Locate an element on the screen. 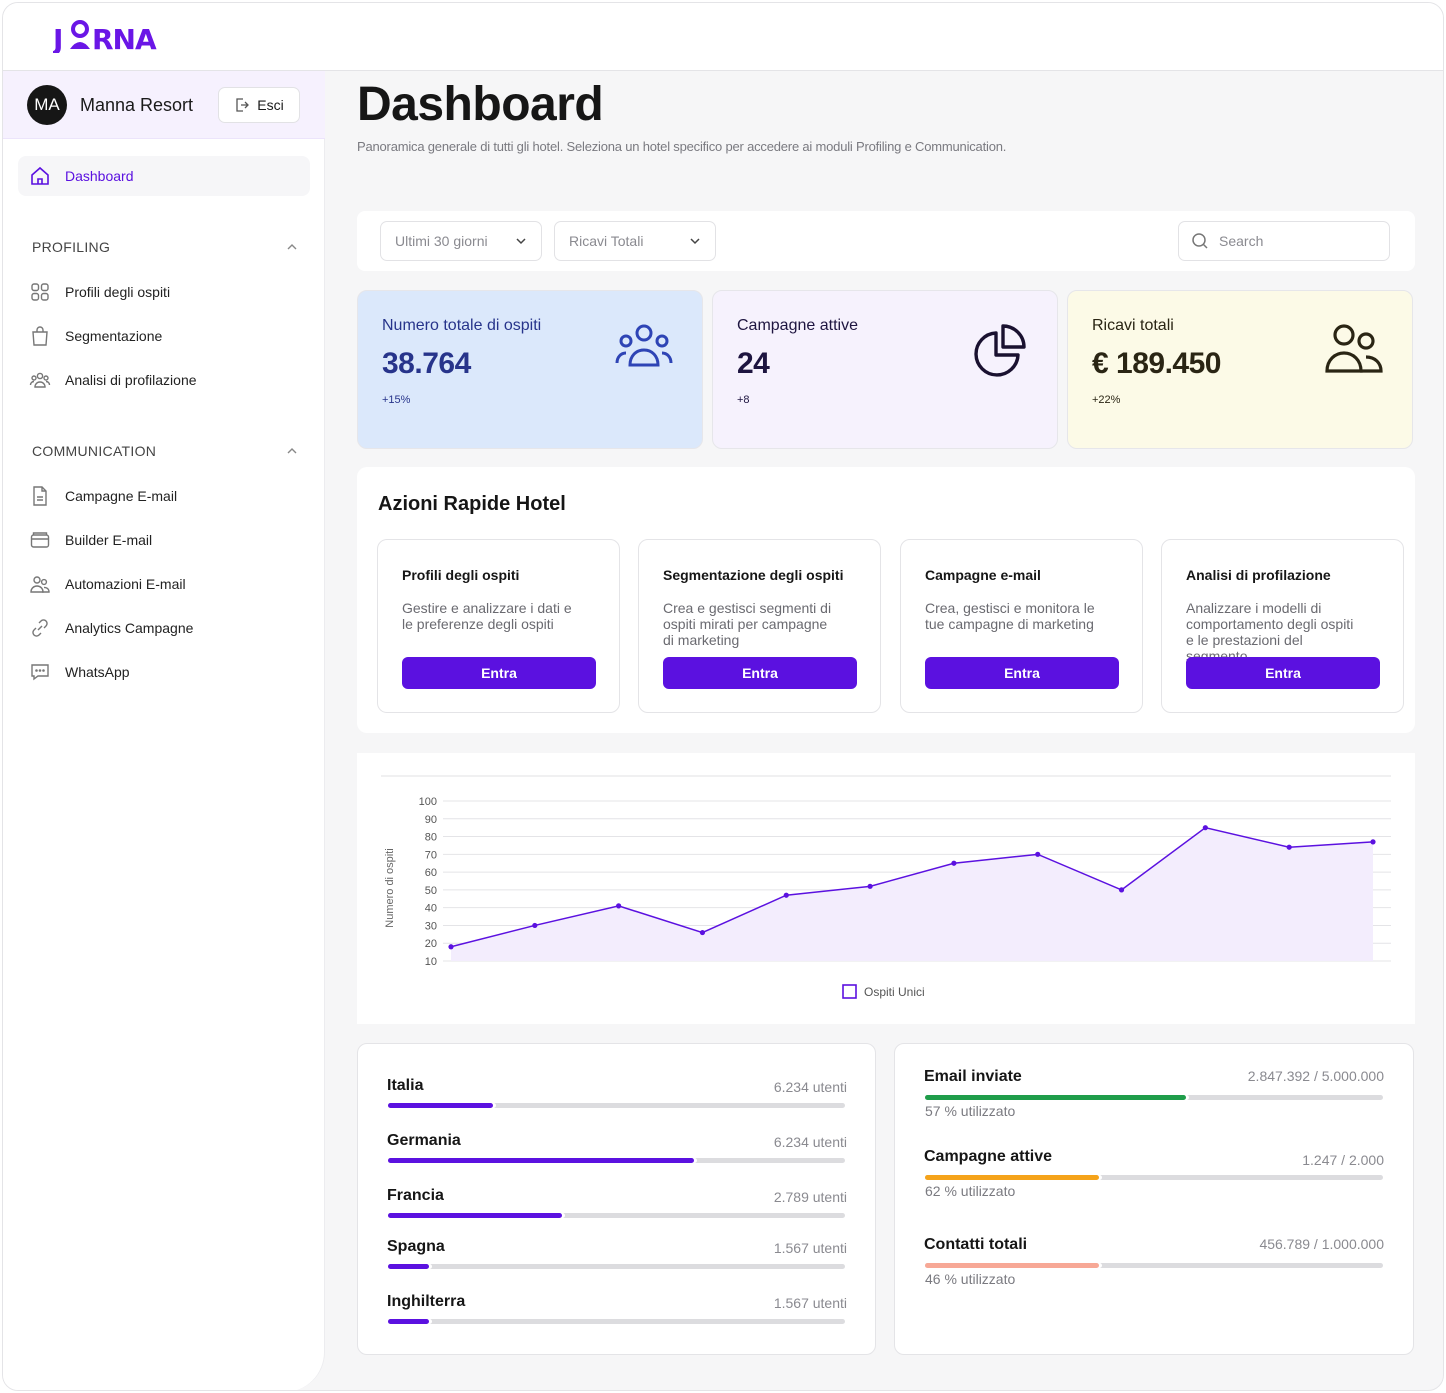 The width and height of the screenshot is (1446, 1393). sidebar-item-label: Campagne E-mail is located at coordinates (121, 496).